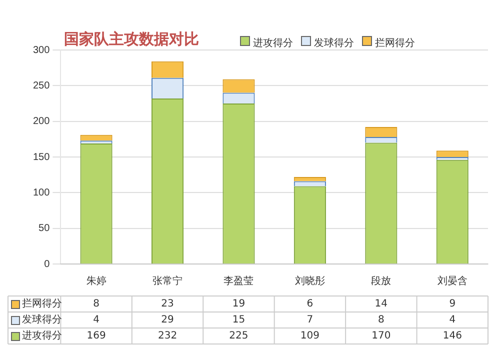 The width and height of the screenshot is (500, 362). What do you see at coordinates (41, 122) in the screenshot?
I see `y-tick-label: 200` at bounding box center [41, 122].